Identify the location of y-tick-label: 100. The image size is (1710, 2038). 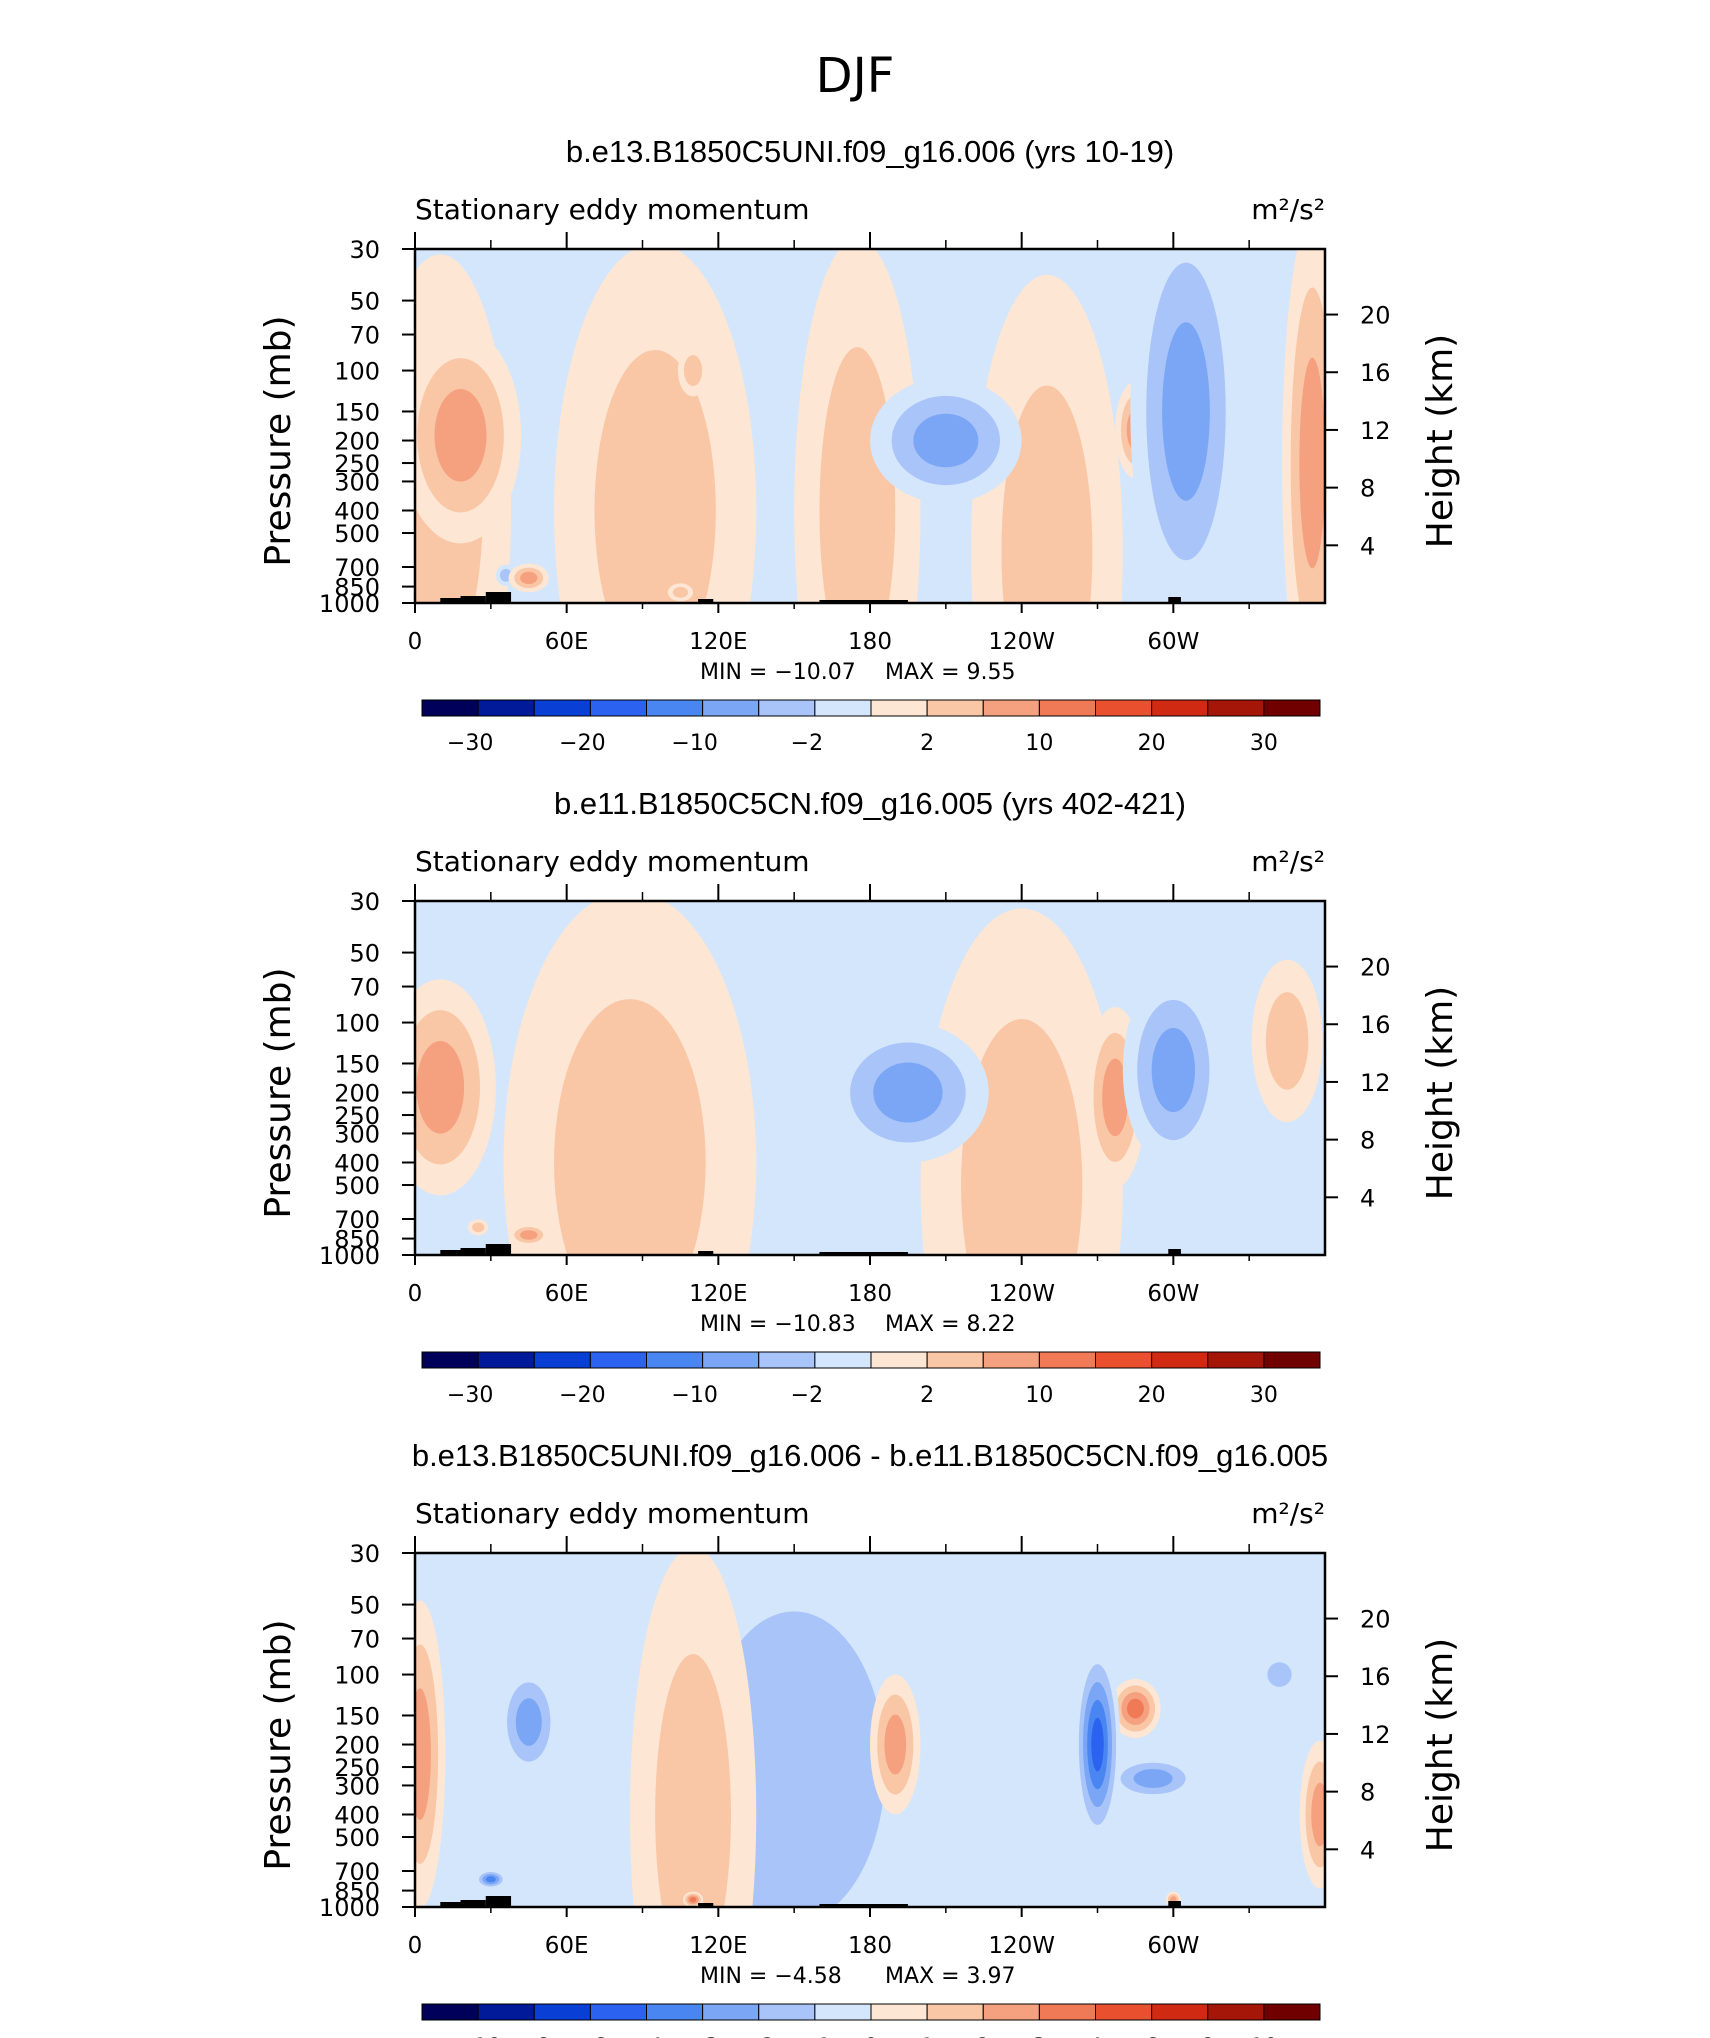
(357, 372).